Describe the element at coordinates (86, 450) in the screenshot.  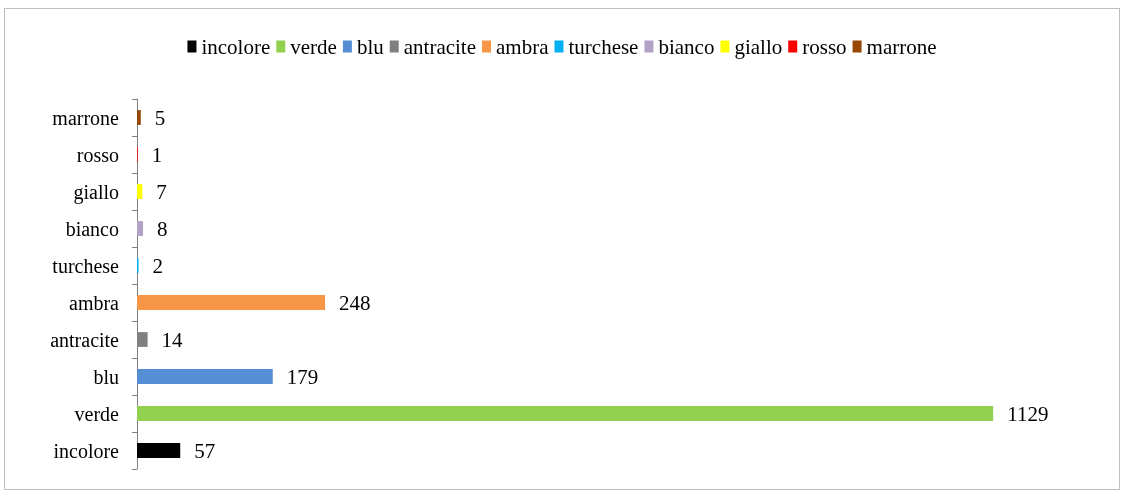
I see `y-tick-label: incolore` at that location.